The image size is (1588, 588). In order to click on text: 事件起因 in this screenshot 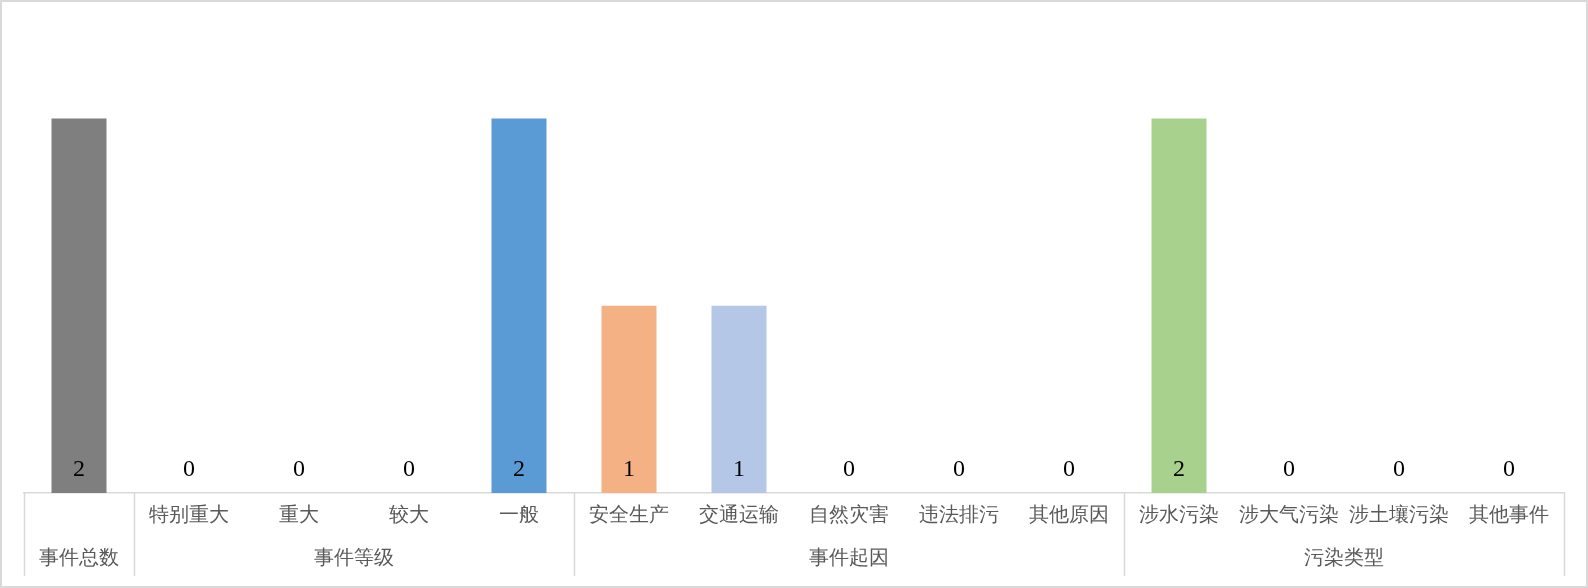, I will do `click(849, 557)`.